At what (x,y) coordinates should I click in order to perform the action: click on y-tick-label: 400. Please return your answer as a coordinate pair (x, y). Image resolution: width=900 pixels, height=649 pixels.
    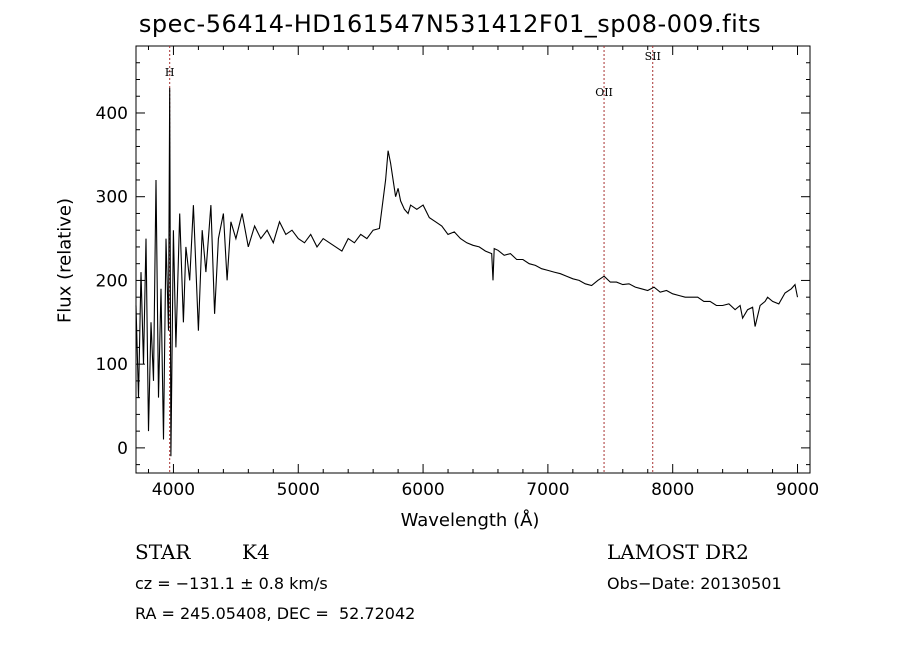
    Looking at the image, I should click on (112, 114).